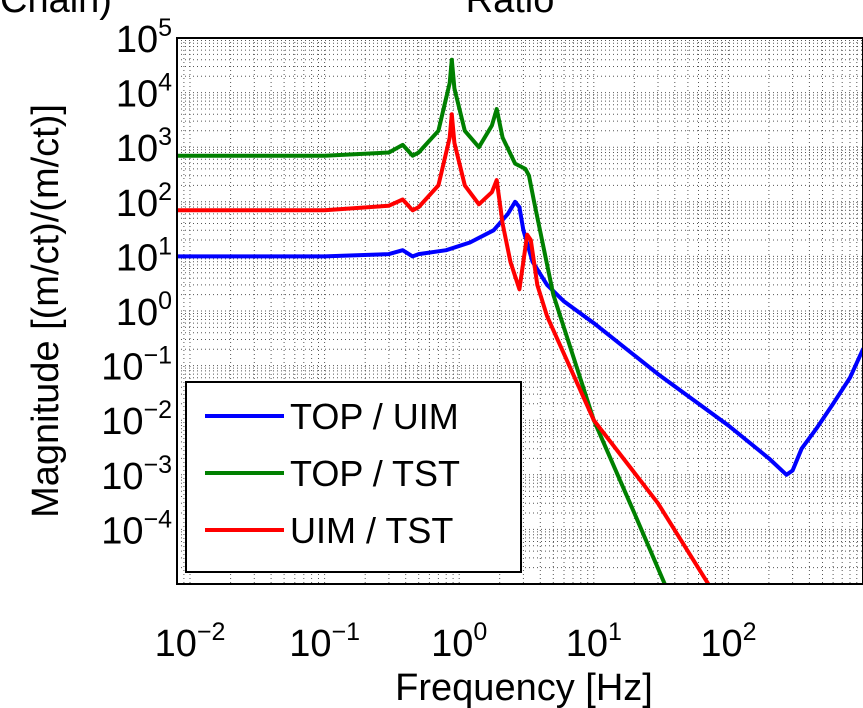  Describe the element at coordinates (136, 528) in the screenshot. I see `y-tick-label: 10⁻⁴` at that location.